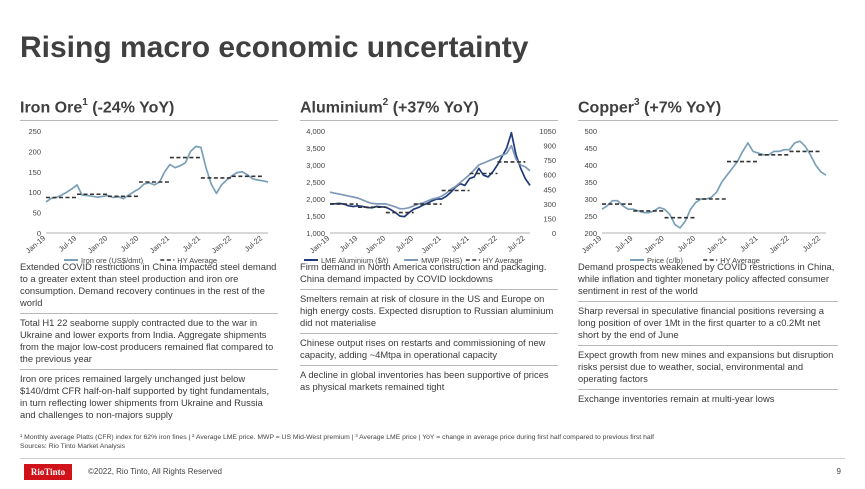  Describe the element at coordinates (37, 213) in the screenshot. I see `y-tick-label: 50` at that location.